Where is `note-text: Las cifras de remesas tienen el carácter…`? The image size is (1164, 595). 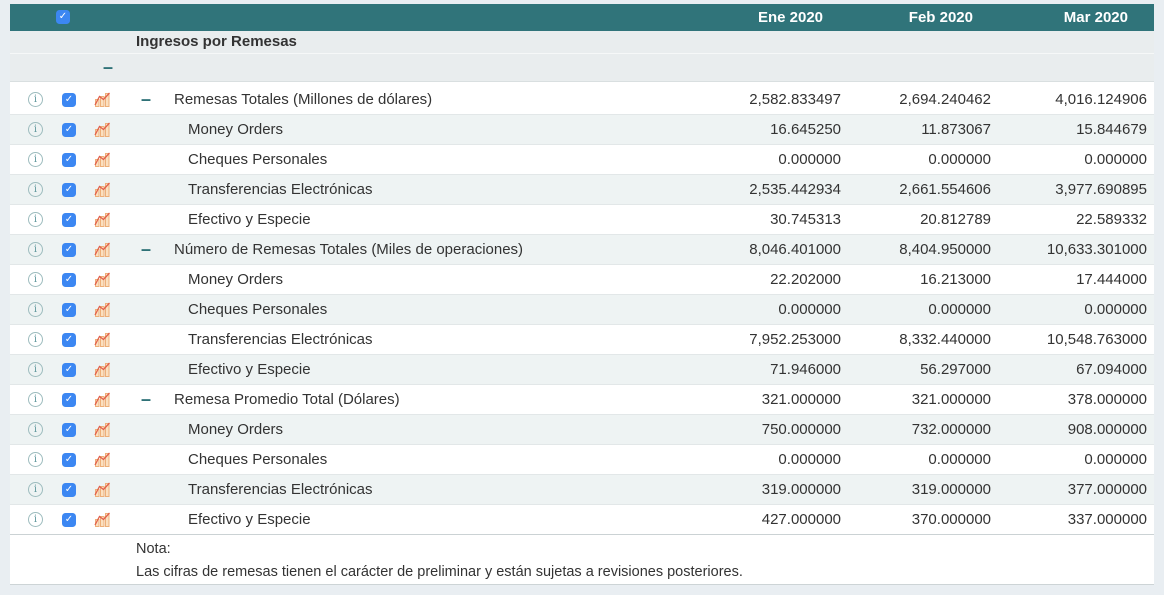 note-text: Las cifras de remesas tienen el carácter… is located at coordinates (439, 572).